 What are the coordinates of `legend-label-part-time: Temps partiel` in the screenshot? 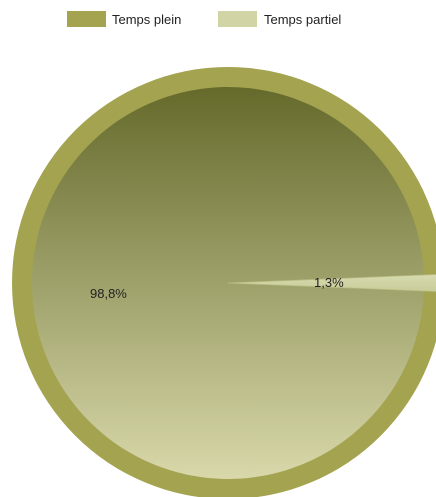 It's located at (302, 19).